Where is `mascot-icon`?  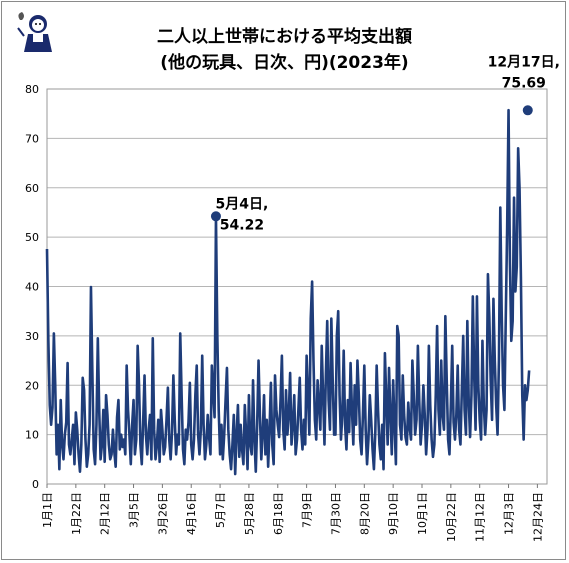
mascot-icon is located at coordinates (36, 33).